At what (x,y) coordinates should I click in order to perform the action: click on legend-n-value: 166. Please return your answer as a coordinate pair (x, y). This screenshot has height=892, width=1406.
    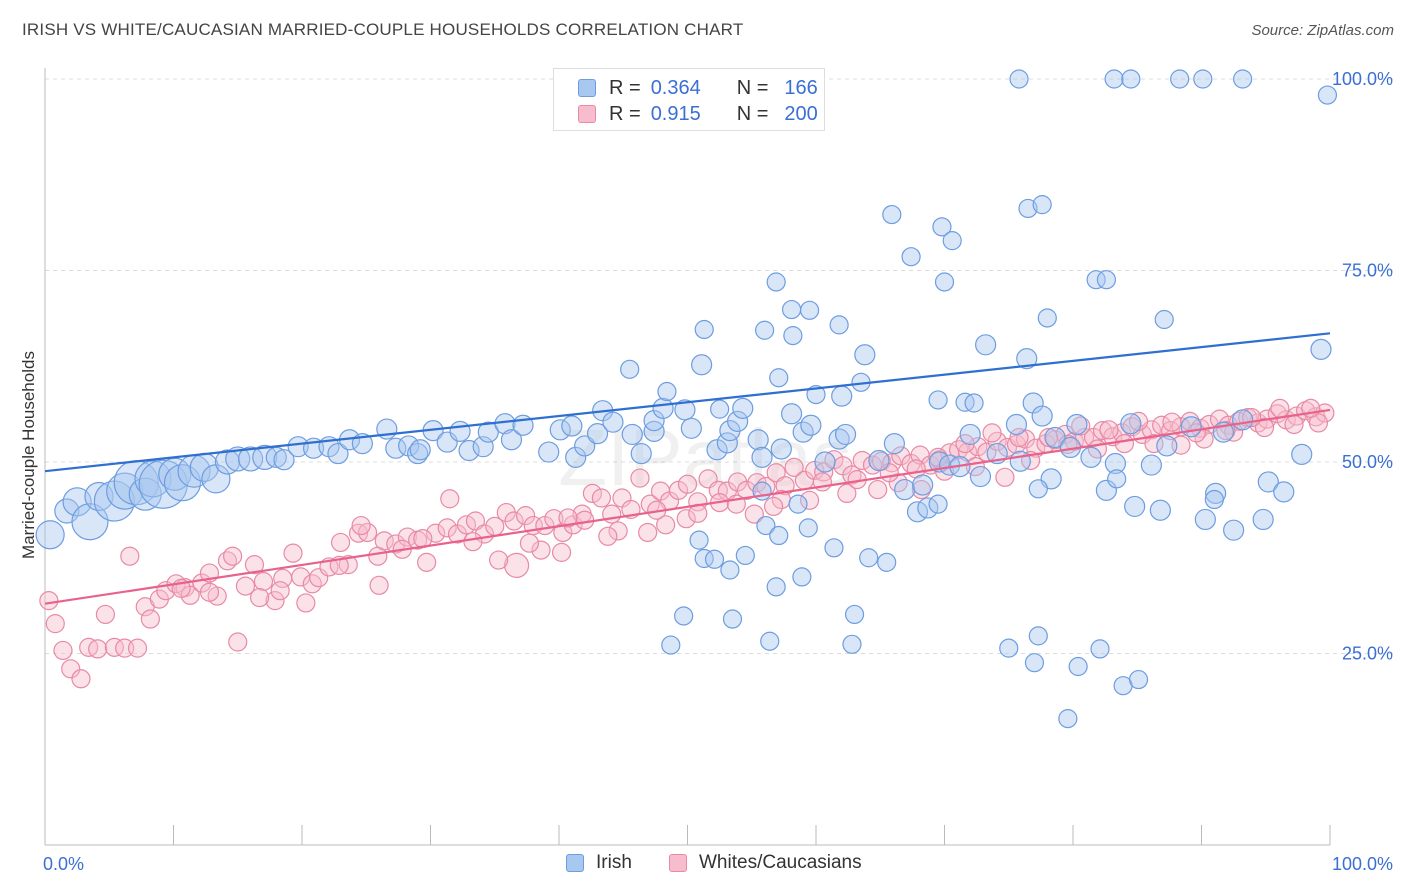
    Looking at the image, I should click on (801, 87).